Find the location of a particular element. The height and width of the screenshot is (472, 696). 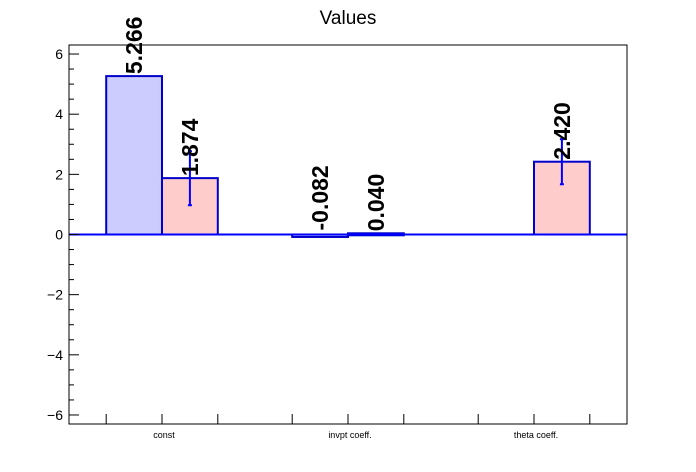

x-category-label: invpt coeff. is located at coordinates (349, 435).